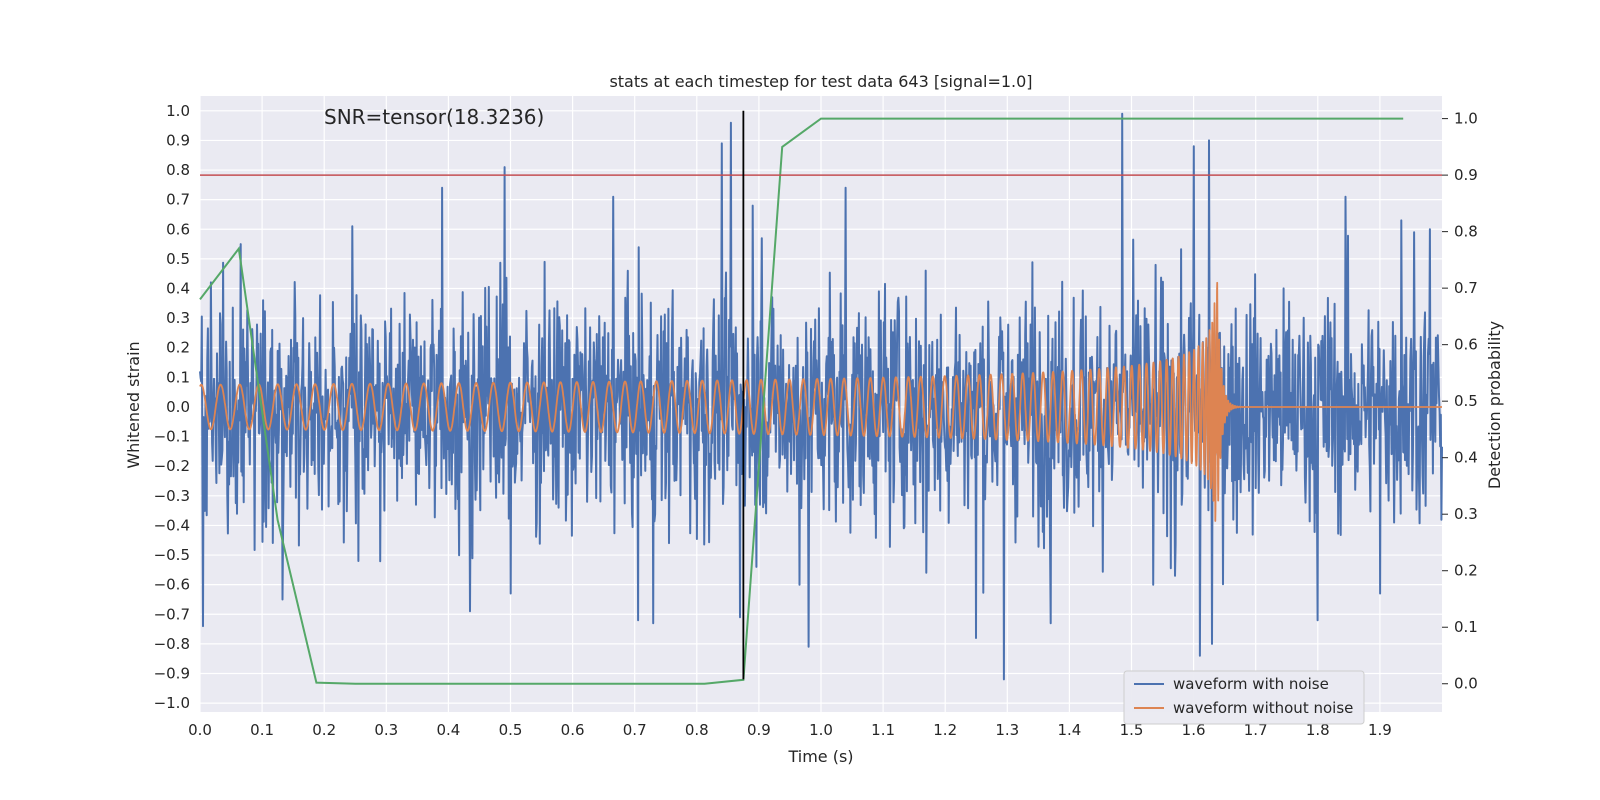  Describe the element at coordinates (1251, 684) in the screenshot. I see `legend-label-noise: waveform with noise` at that location.